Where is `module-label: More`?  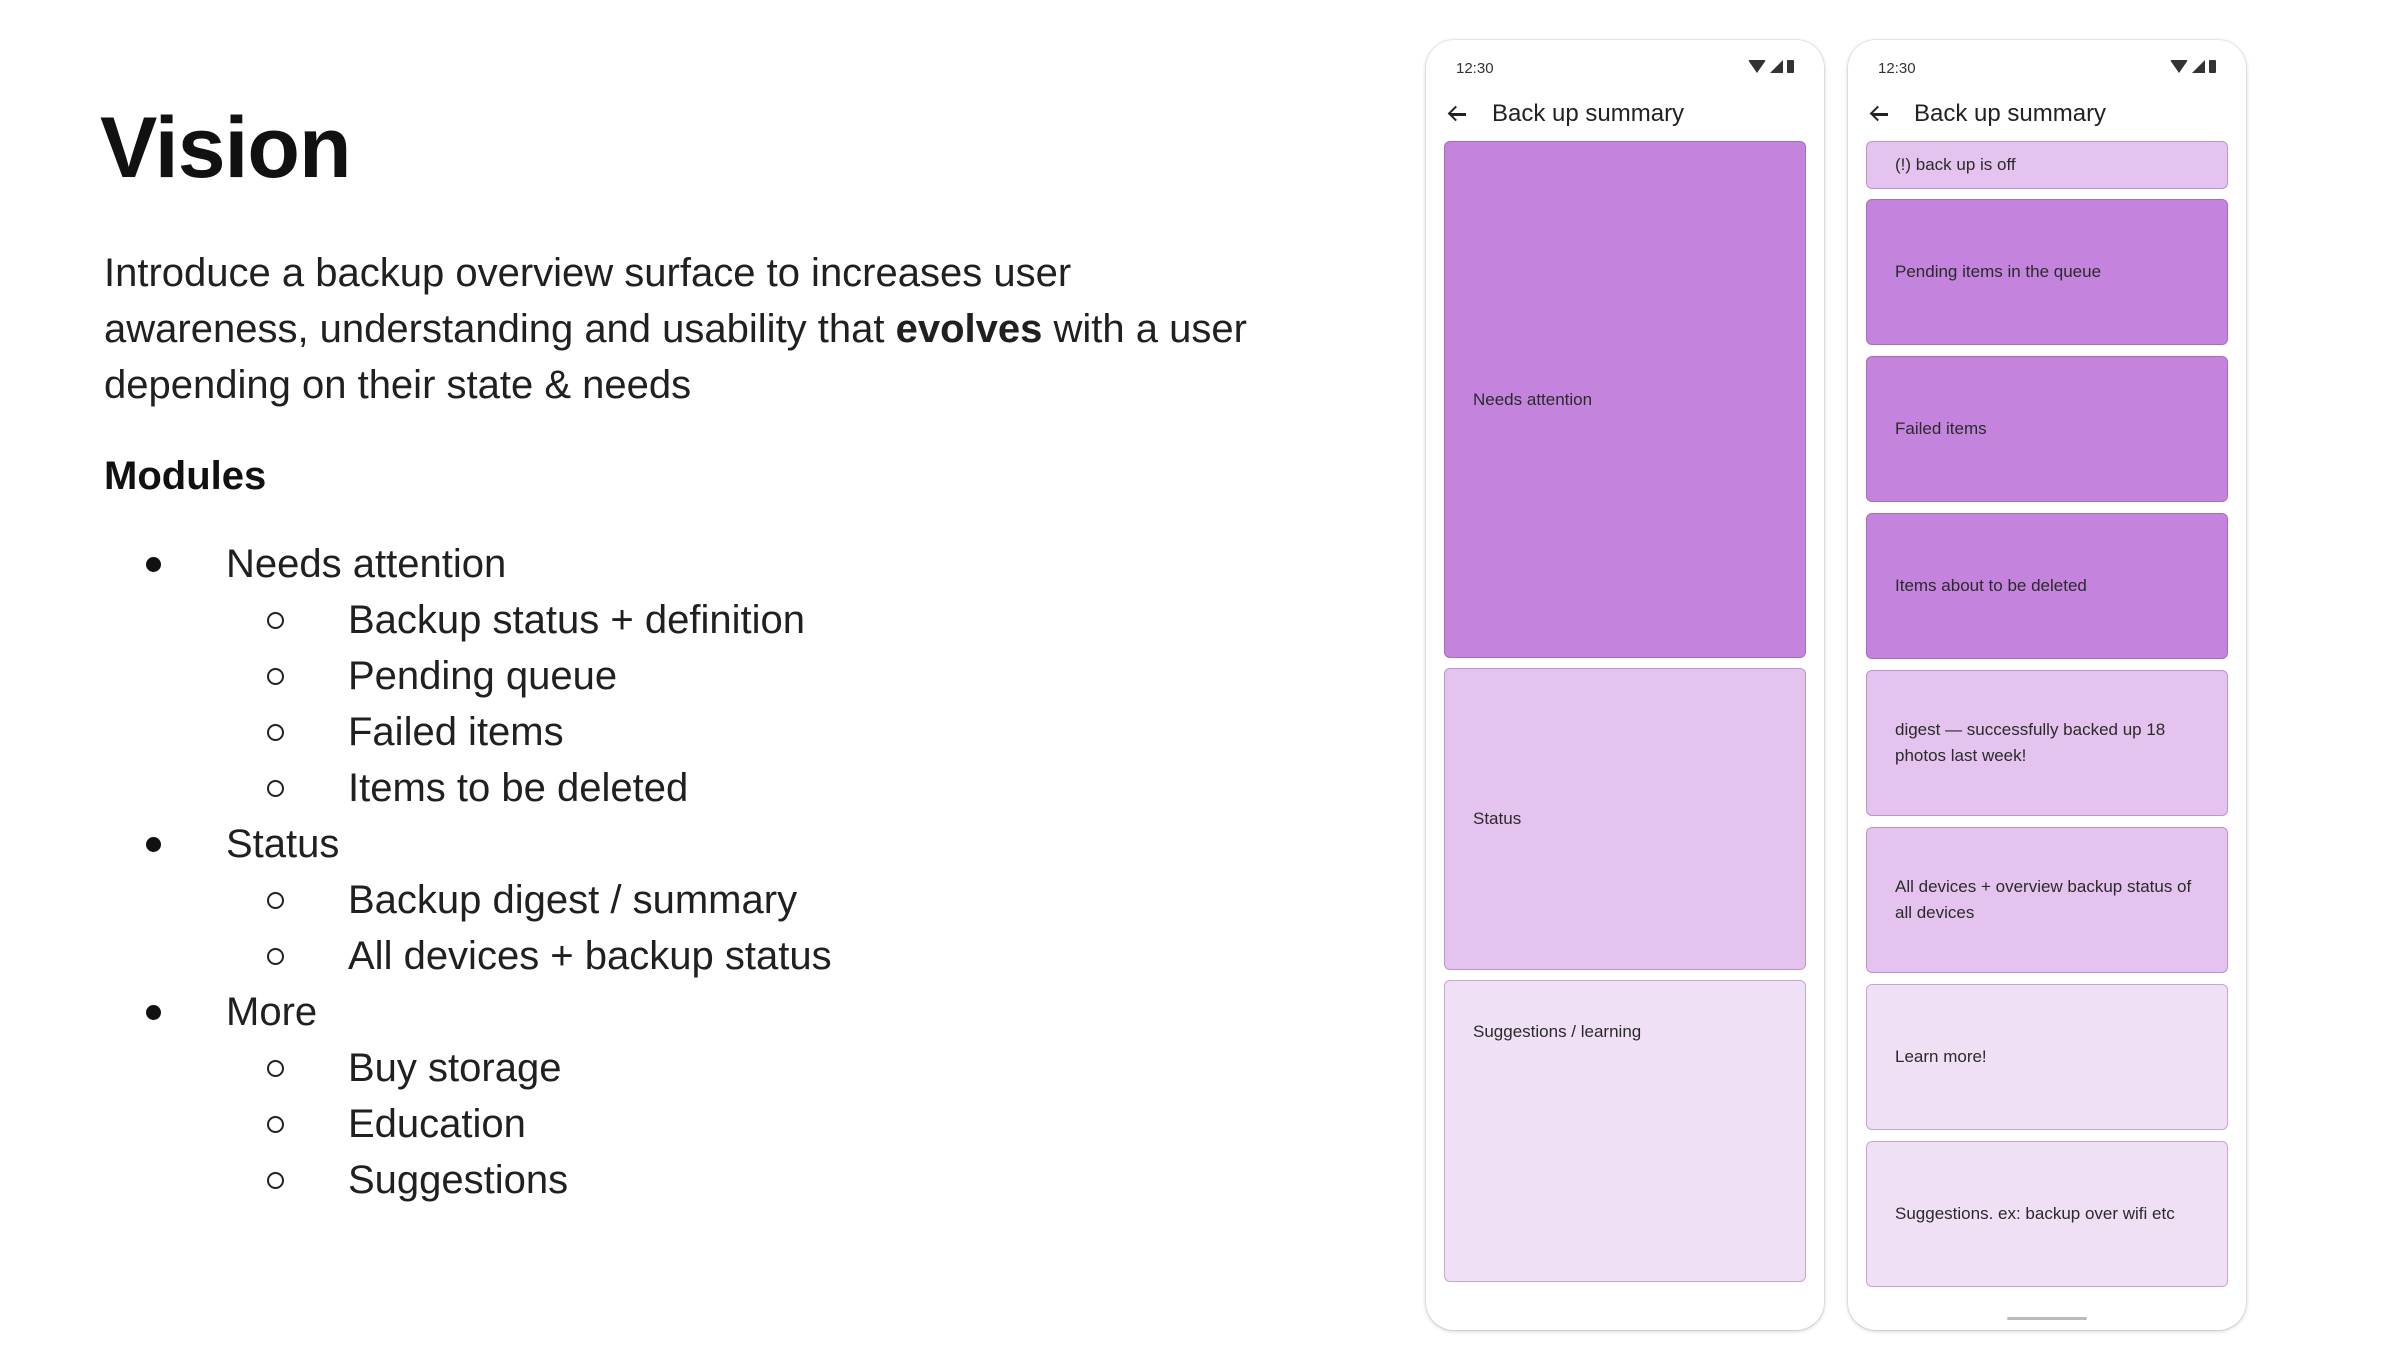
module-label: More is located at coordinates (272, 1012).